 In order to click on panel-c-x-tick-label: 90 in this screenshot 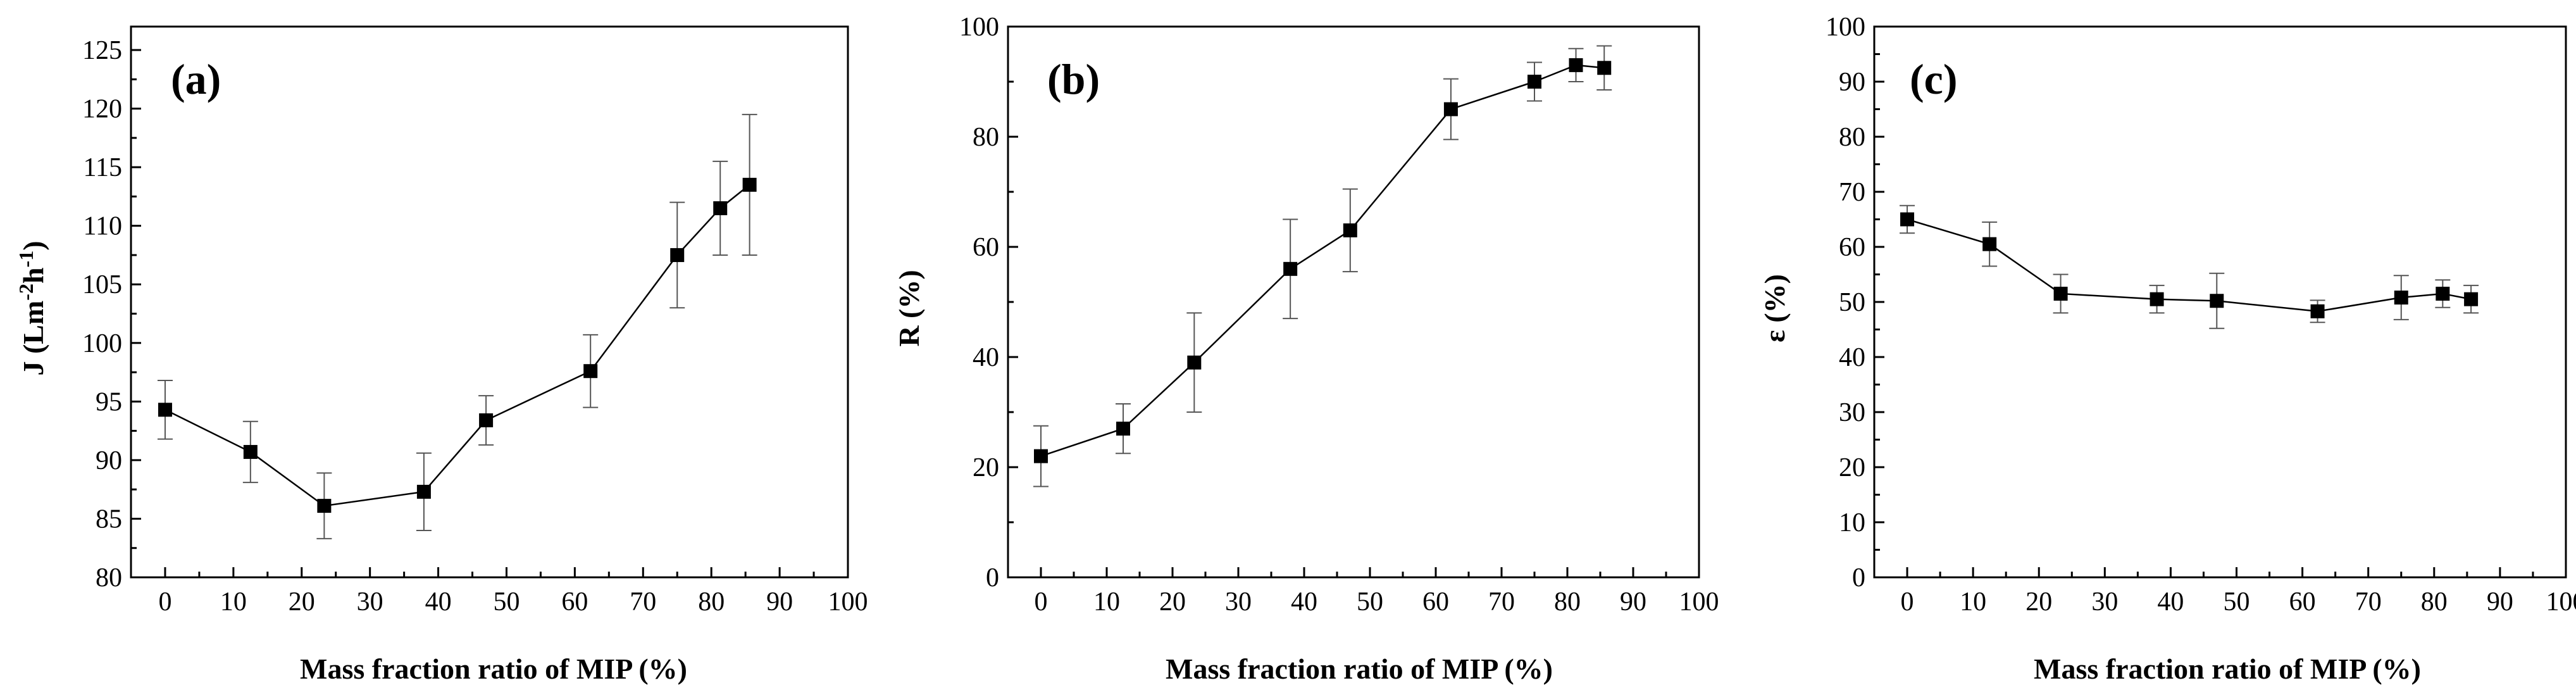, I will do `click(2500, 602)`.